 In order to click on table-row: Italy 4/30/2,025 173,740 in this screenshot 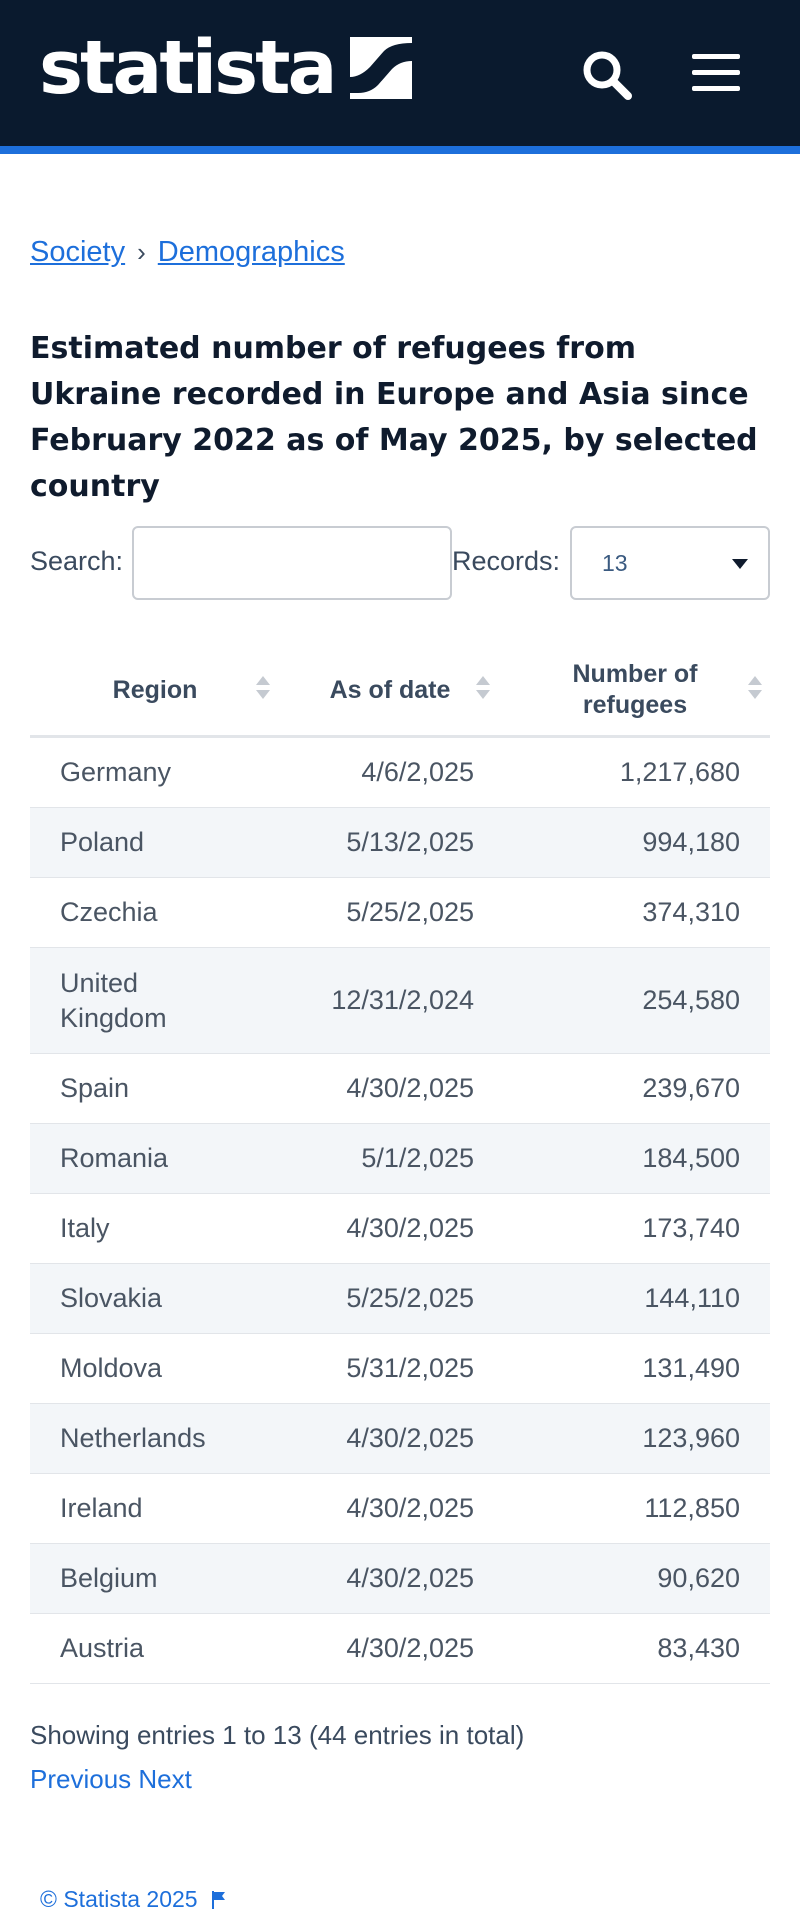, I will do `click(400, 1229)`.